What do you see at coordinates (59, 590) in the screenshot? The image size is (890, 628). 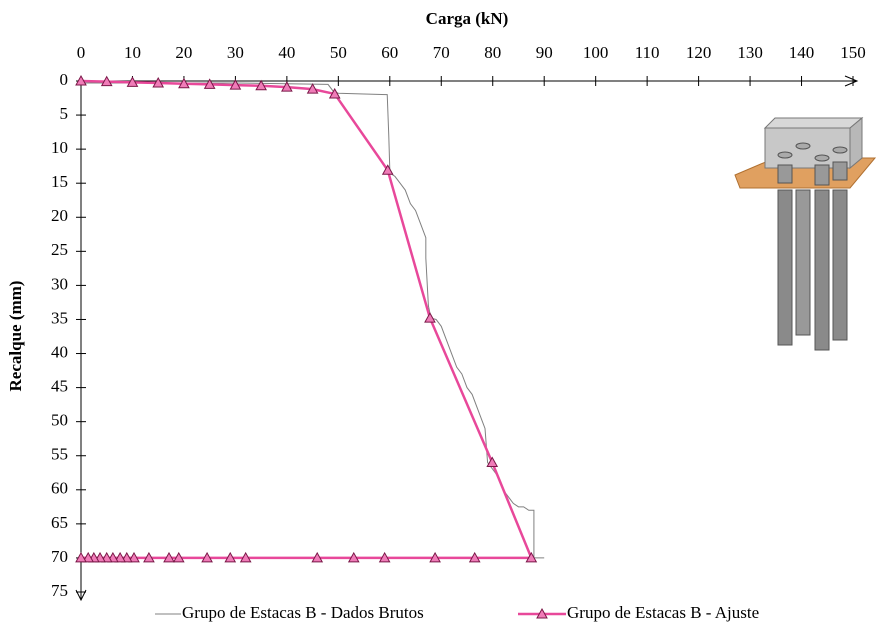 I see `y-tick-label: 75` at bounding box center [59, 590].